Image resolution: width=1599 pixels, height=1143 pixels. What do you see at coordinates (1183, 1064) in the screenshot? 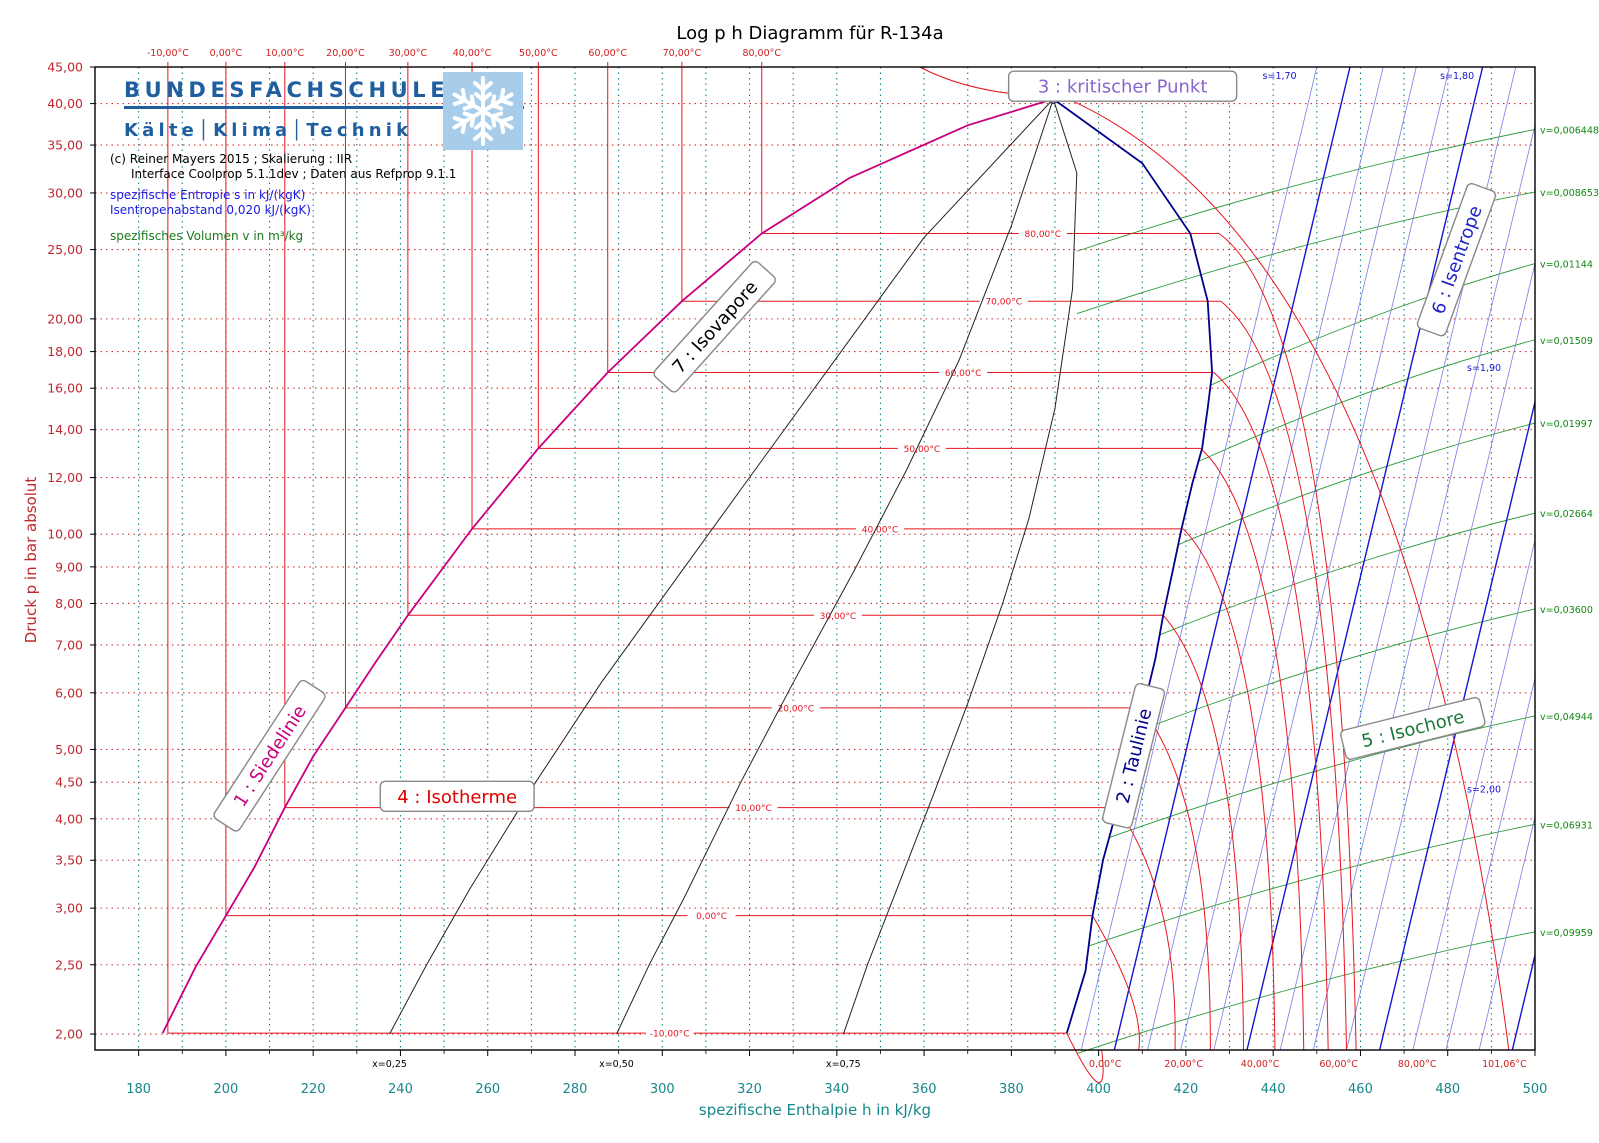
I see `bottom-temperature-label: 20,00°C` at bounding box center [1183, 1064].